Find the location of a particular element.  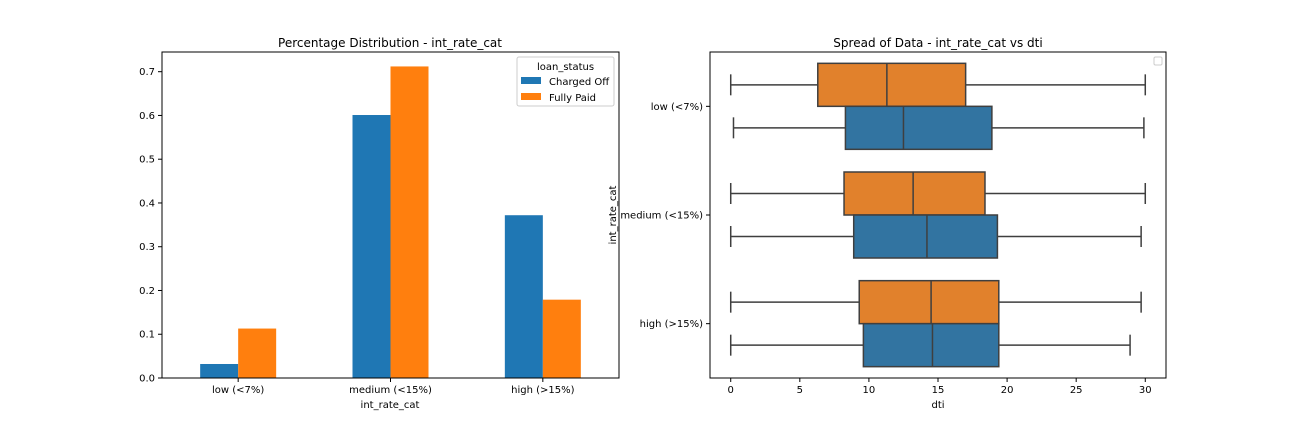

box-x-tick-label: 30 is located at coordinates (1145, 390).